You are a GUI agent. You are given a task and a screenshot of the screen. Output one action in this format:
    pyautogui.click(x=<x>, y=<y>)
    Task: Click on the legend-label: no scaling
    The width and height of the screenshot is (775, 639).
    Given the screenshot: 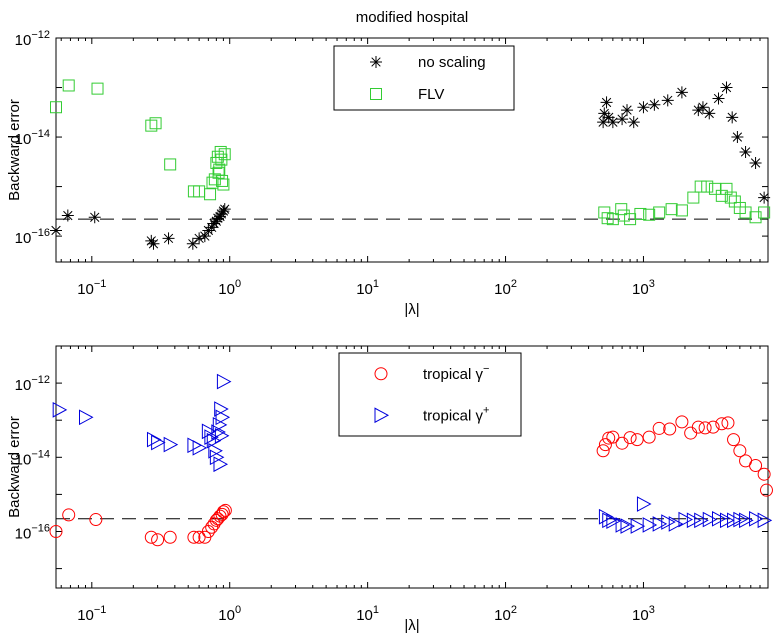 What is the action you would take?
    pyautogui.click(x=452, y=62)
    